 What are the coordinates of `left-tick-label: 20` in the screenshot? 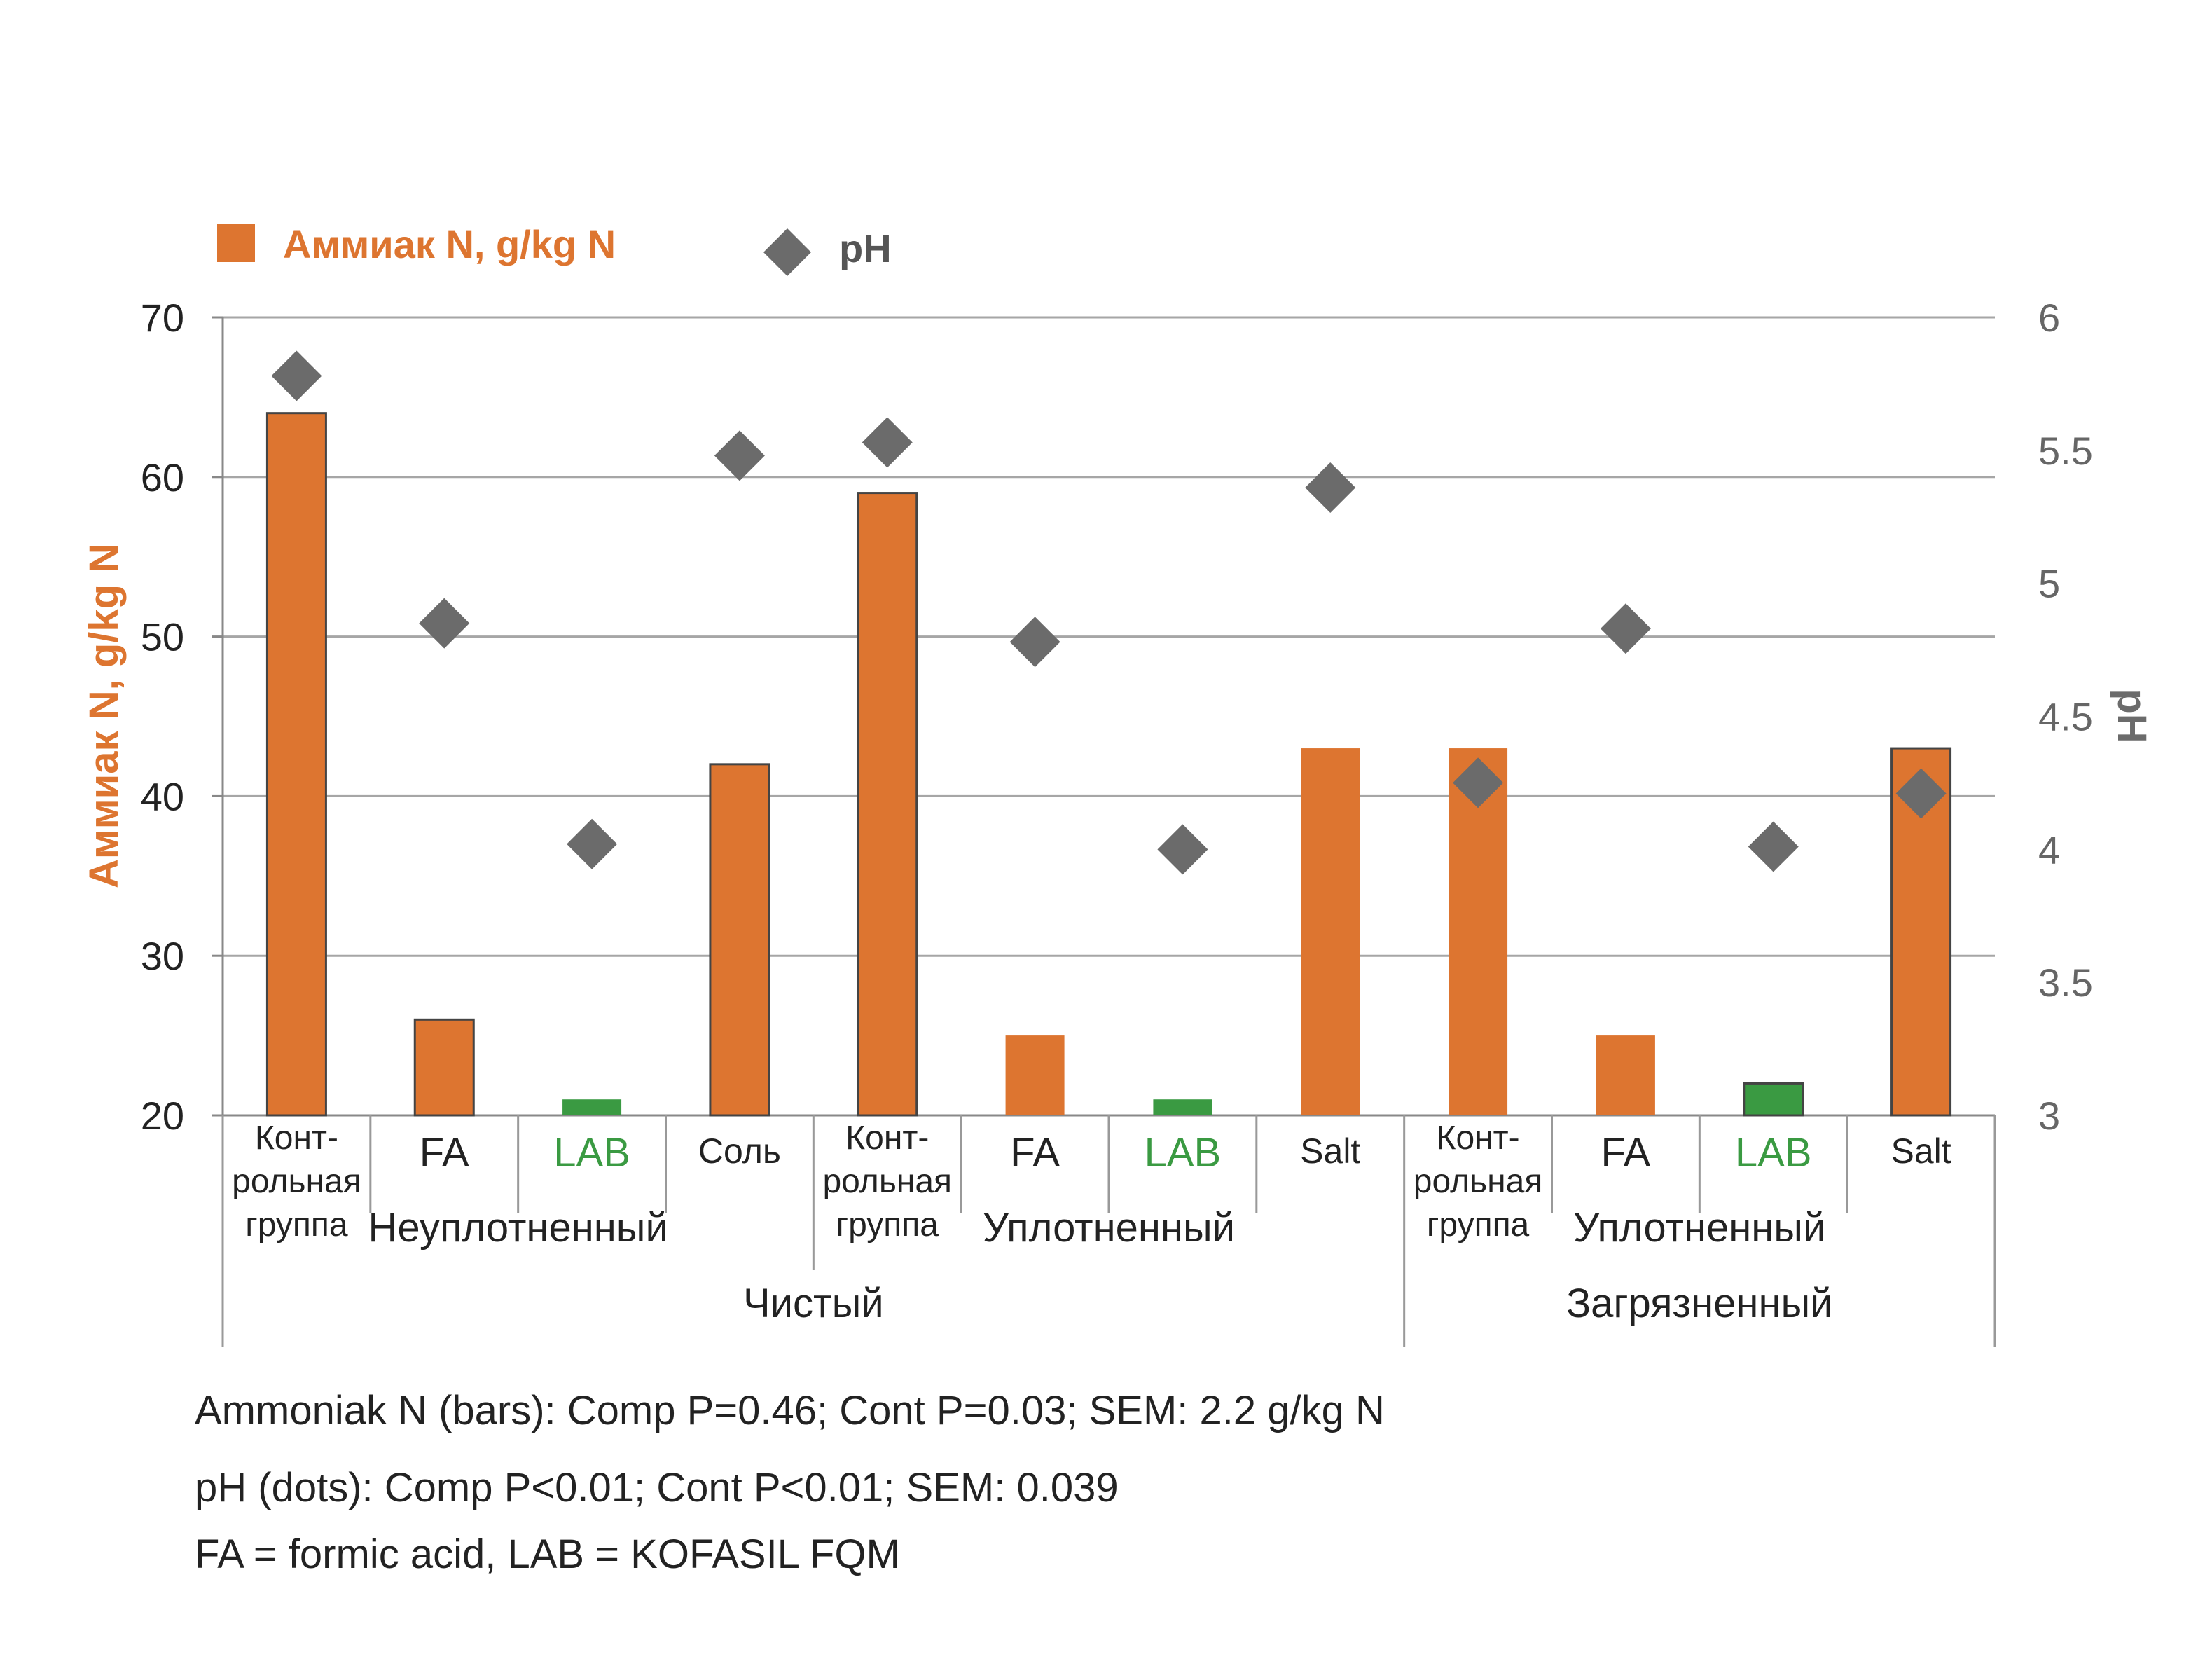 It's located at (162, 1116).